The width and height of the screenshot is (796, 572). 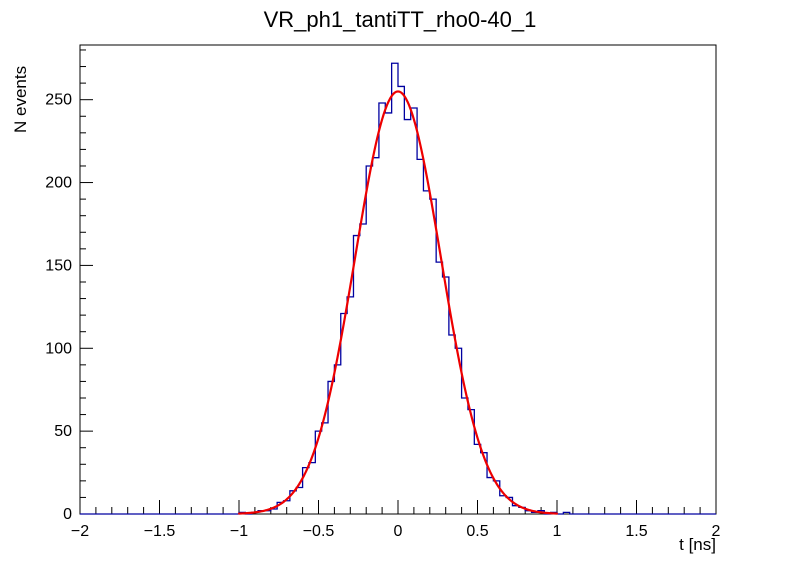 What do you see at coordinates (58, 265) in the screenshot?
I see `y-tick-label: 150` at bounding box center [58, 265].